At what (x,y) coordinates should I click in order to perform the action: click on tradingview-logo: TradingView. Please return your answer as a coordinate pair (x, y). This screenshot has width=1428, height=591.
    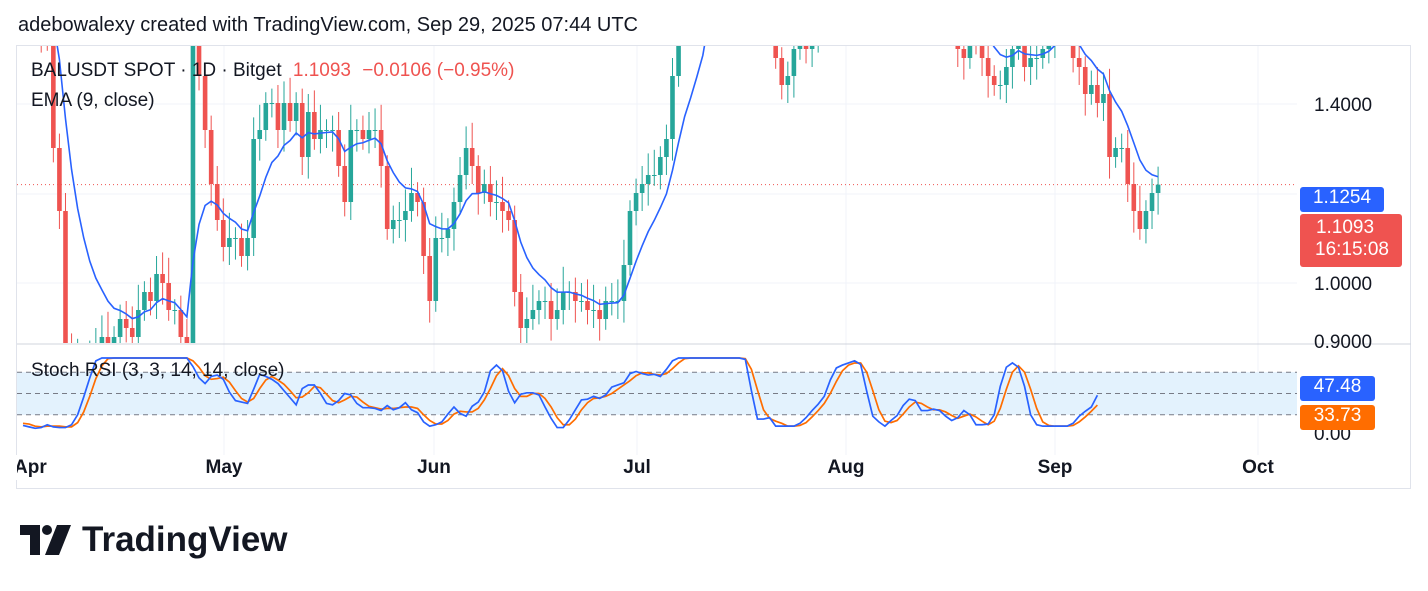
    Looking at the image, I should click on (154, 540).